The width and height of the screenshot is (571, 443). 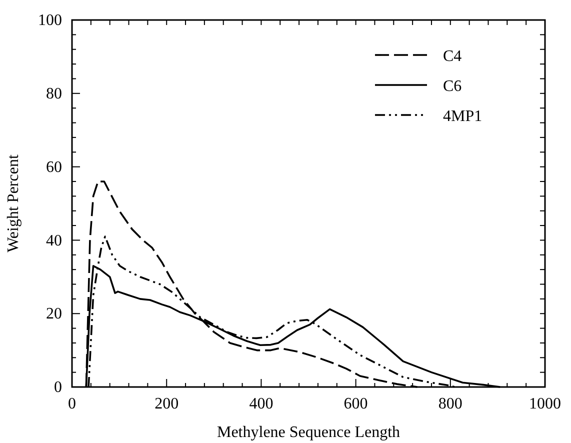 I want to click on y-tick-label: 80, so click(x=54, y=94).